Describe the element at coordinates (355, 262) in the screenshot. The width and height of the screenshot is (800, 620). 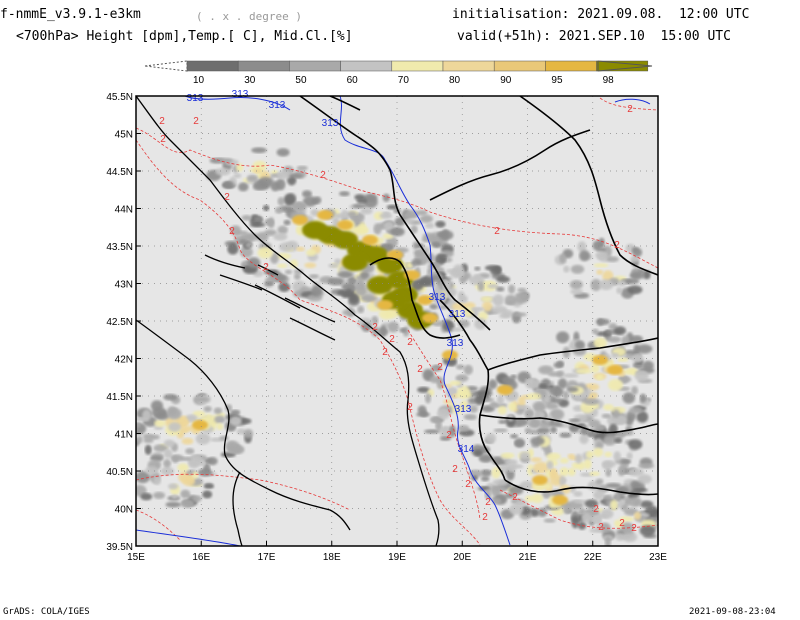
I see `cloud-core` at that location.